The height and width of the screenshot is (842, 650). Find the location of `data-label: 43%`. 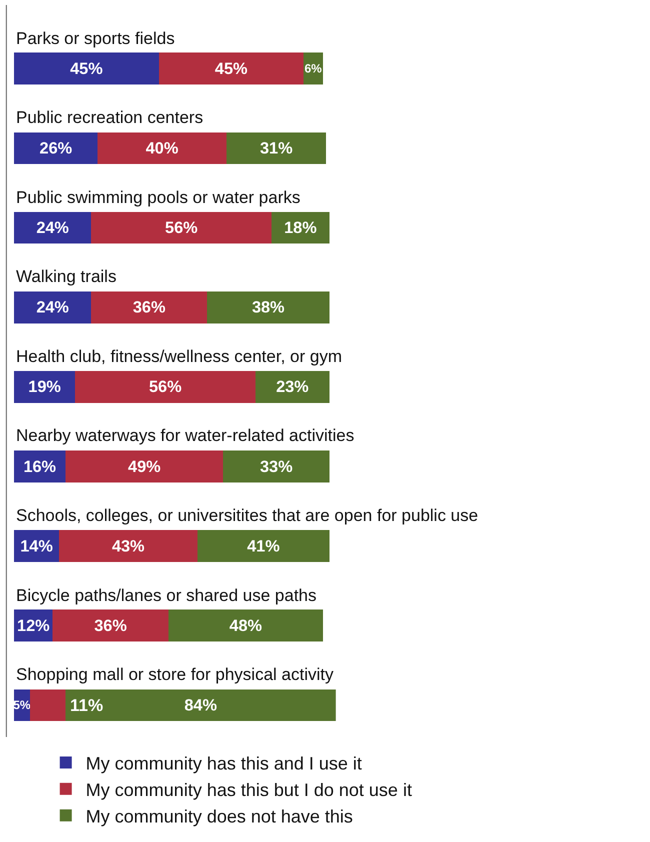

data-label: 43% is located at coordinates (129, 546).